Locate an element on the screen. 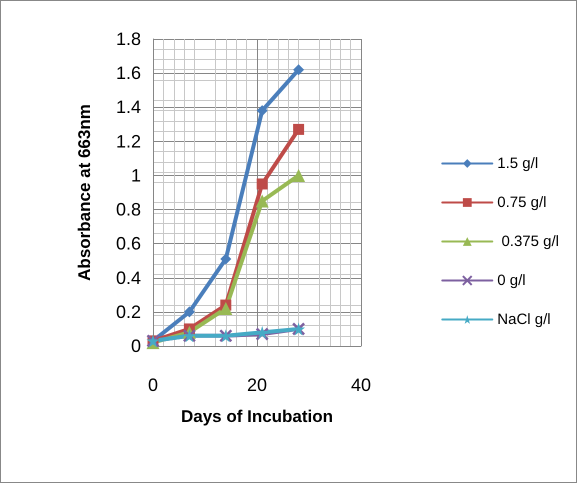 The image size is (577, 483). y-tick-label: 0.4 is located at coordinates (128, 278).